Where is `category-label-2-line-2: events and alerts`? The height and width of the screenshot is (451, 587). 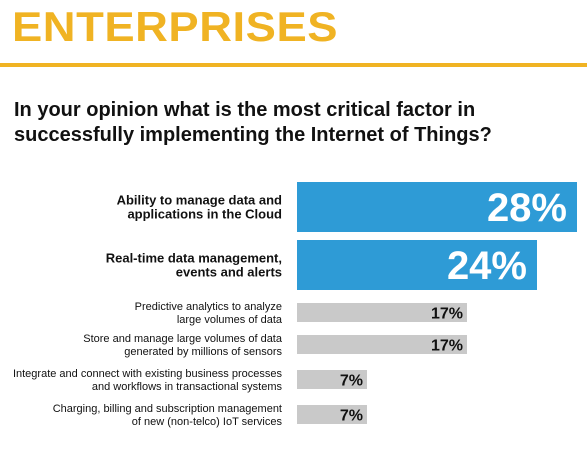
category-label-2-line-2: events and alerts is located at coordinates (229, 272).